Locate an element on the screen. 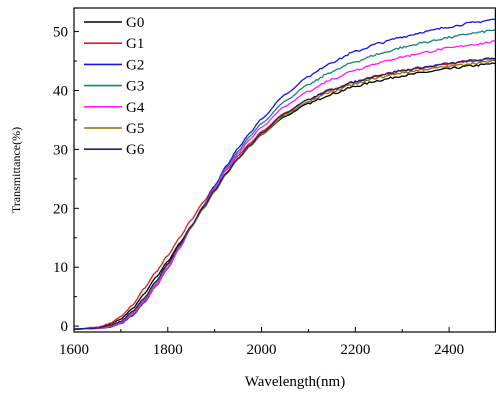  legend-label-g1: G1 is located at coordinates (135, 44).